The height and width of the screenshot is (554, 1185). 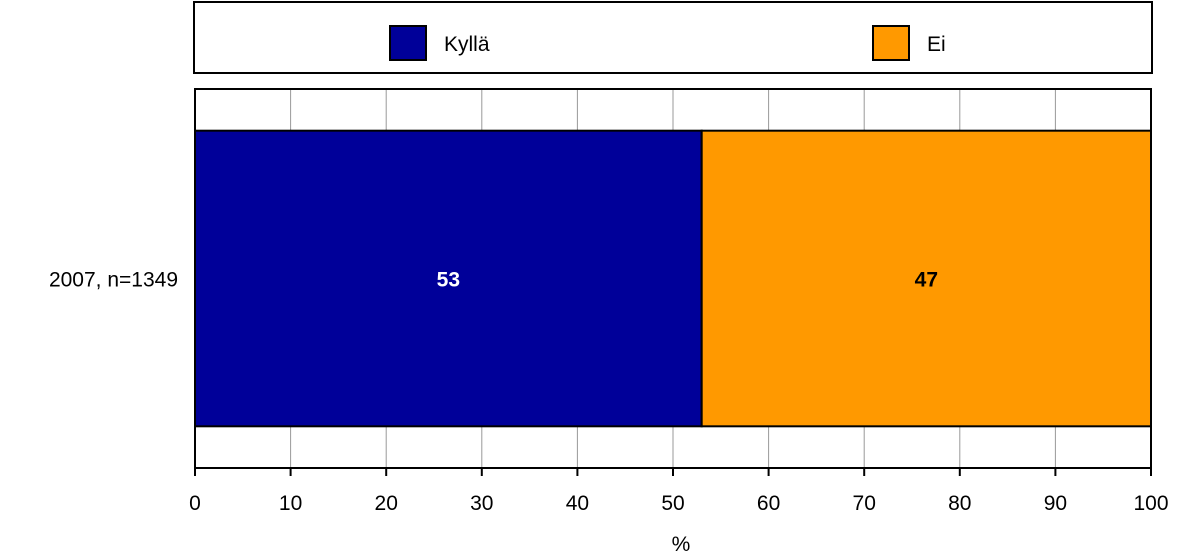 I want to click on x-tick-label: 20, so click(x=386, y=503).